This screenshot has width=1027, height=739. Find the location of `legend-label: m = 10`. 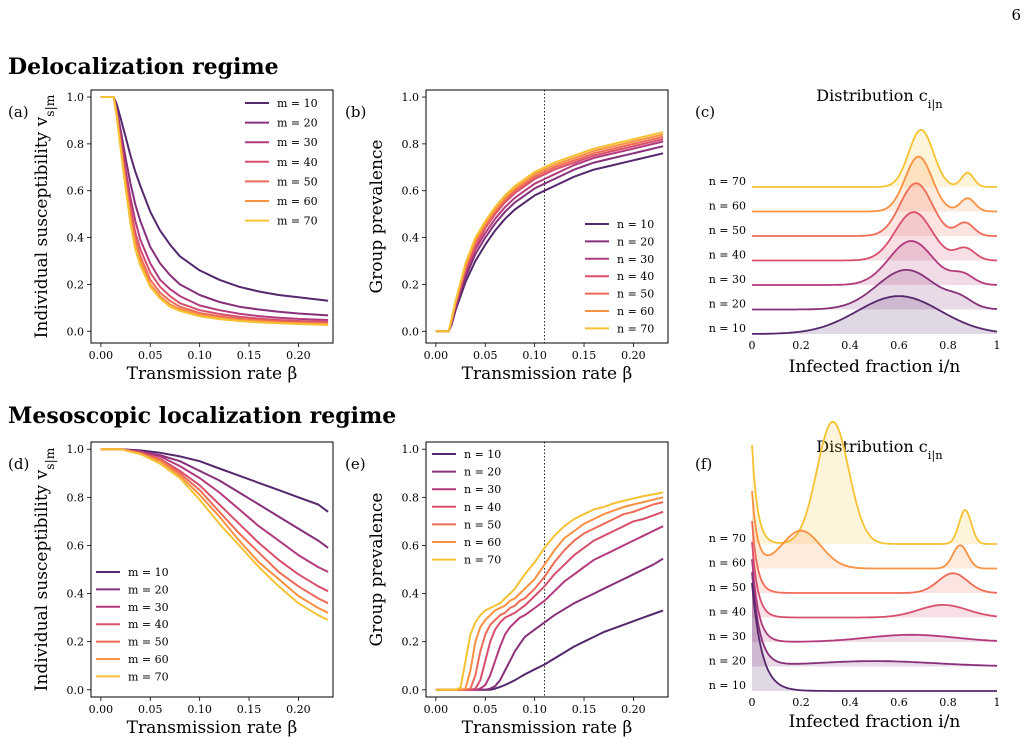

legend-label: m = 10 is located at coordinates (297, 103).